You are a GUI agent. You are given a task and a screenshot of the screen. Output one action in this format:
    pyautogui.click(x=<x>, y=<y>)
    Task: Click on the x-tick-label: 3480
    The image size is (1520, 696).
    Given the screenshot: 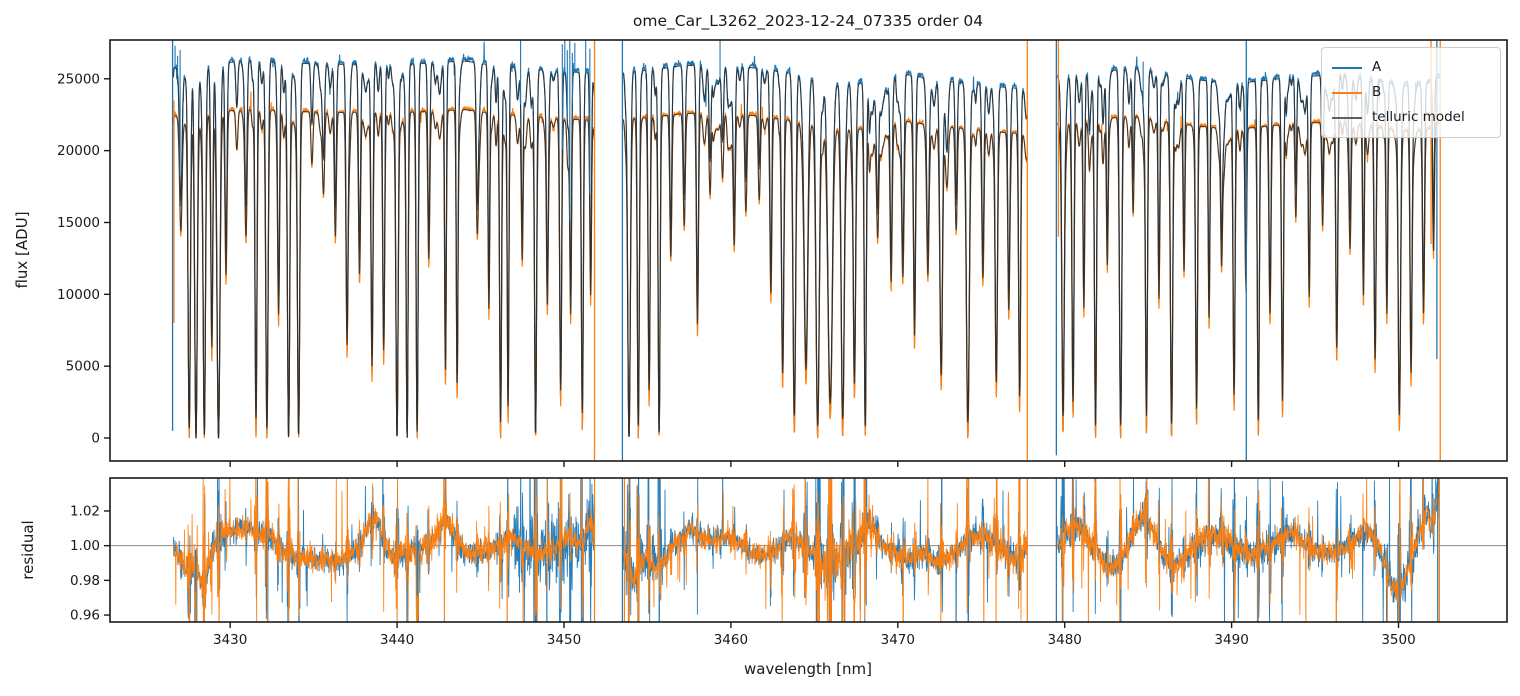 What is the action you would take?
    pyautogui.click(x=1065, y=640)
    